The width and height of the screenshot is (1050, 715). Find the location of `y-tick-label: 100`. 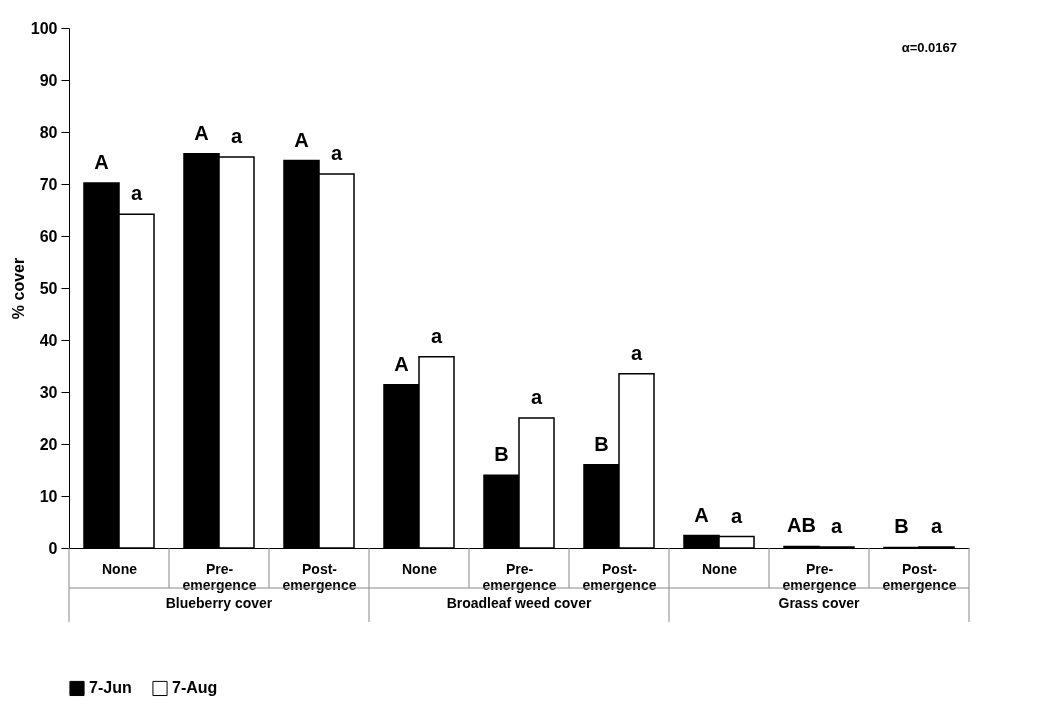

y-tick-label: 100 is located at coordinates (44, 28).